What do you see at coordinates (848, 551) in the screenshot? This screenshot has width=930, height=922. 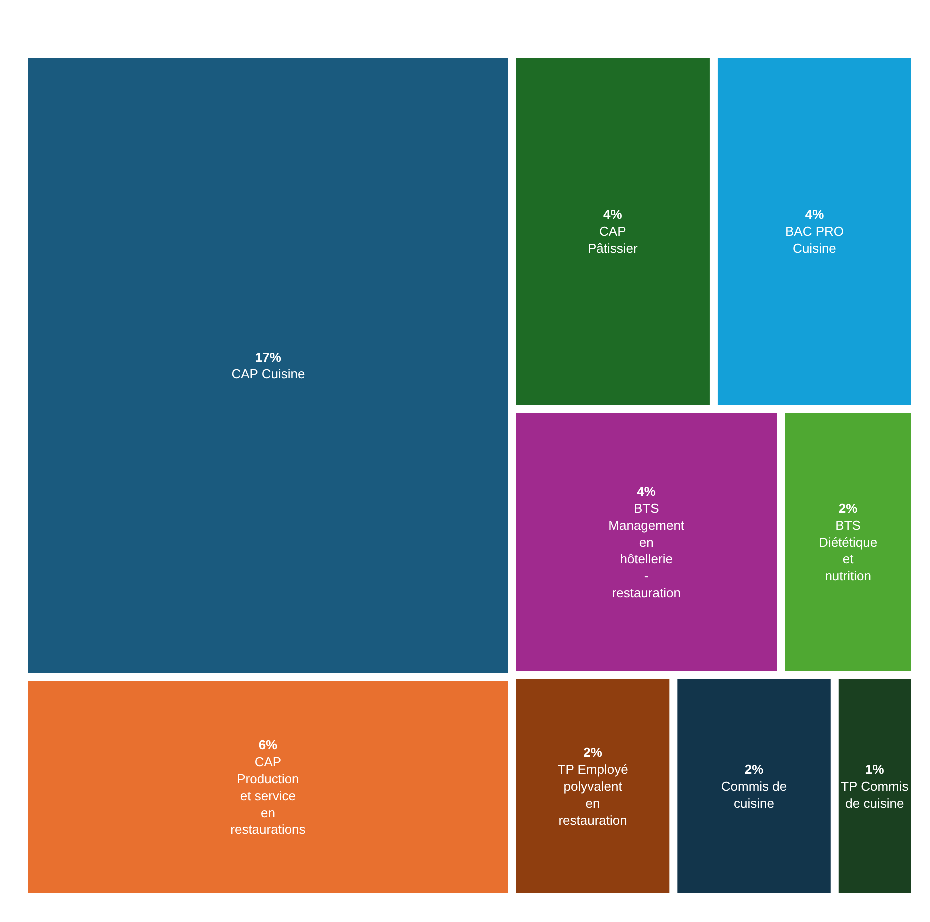 I see `category-label: BTS Diététique et nutrition` at bounding box center [848, 551].